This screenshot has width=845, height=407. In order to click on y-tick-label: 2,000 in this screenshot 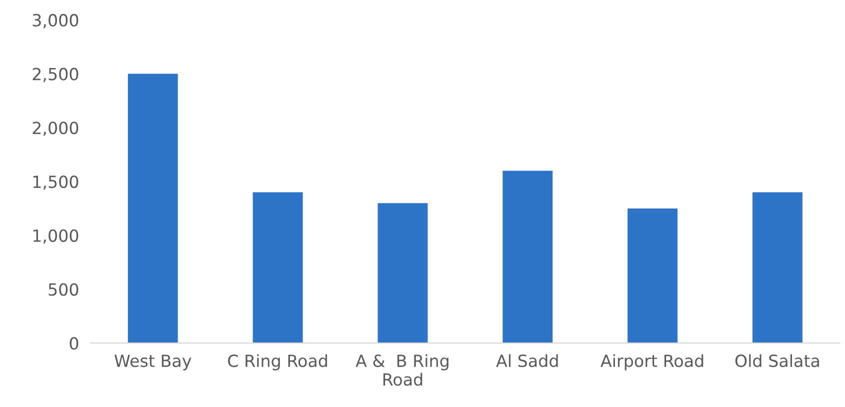, I will do `click(55, 129)`.